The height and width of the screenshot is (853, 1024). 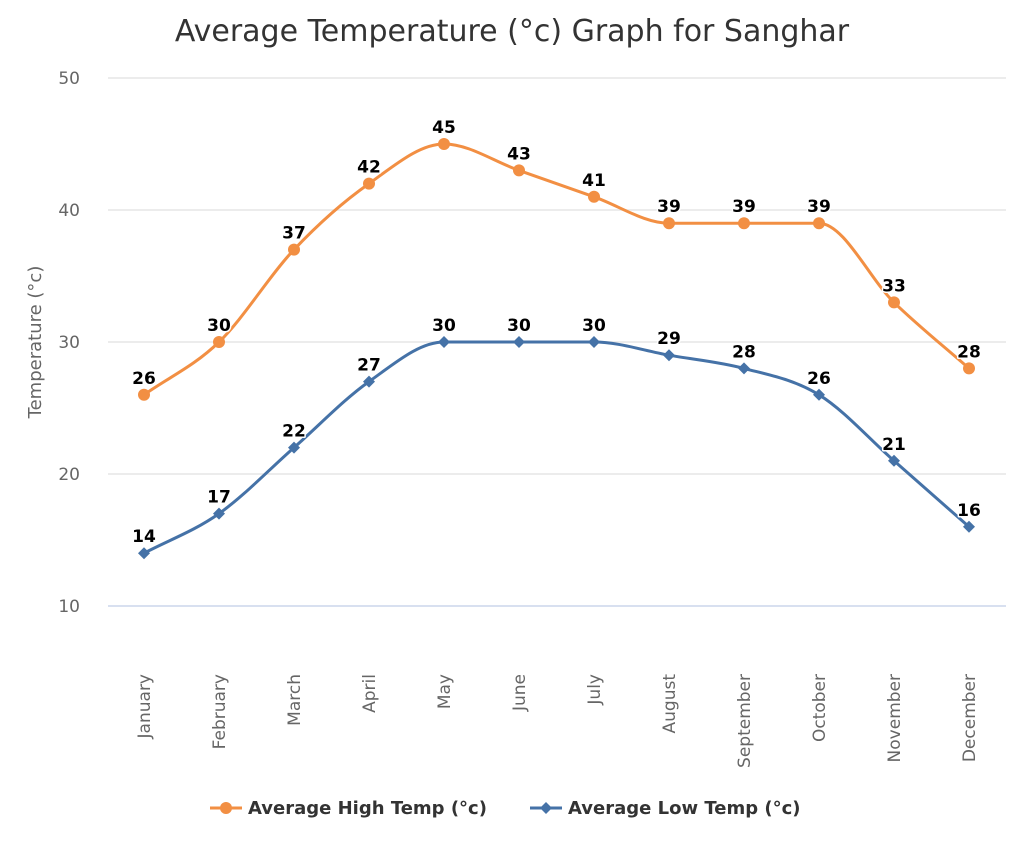 I want to click on point-high-may, so click(x=444, y=144).